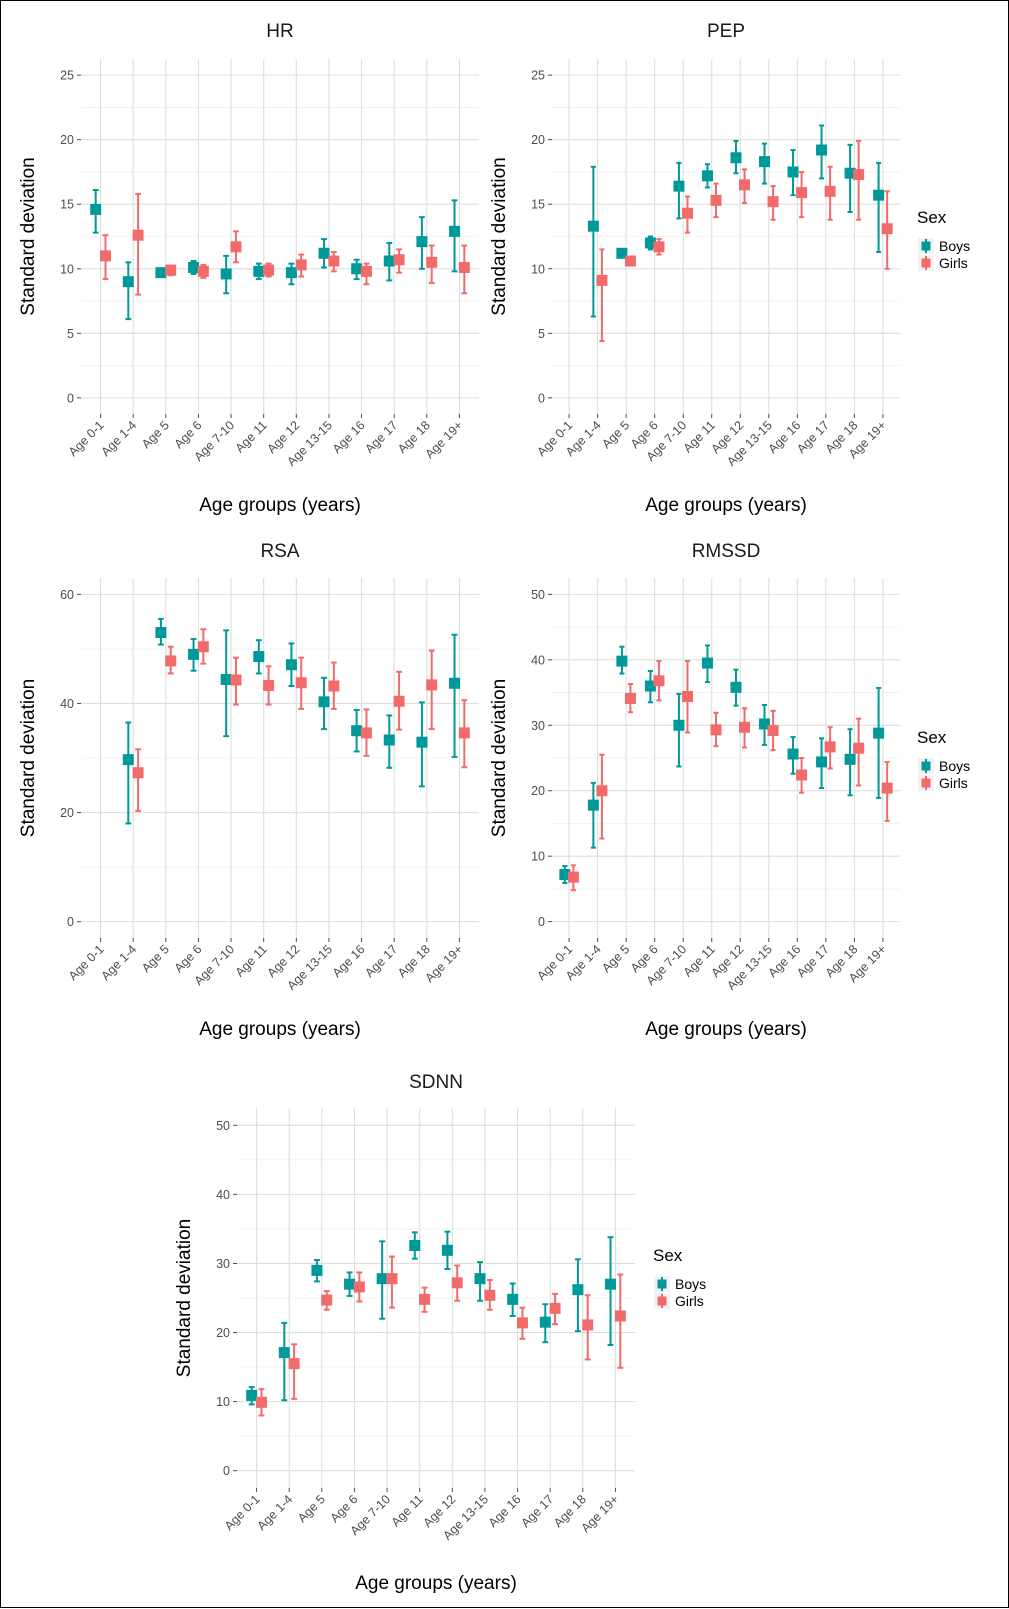  Describe the element at coordinates (926, 783) in the screenshot. I see `rmssd-legend-key-point` at that location.